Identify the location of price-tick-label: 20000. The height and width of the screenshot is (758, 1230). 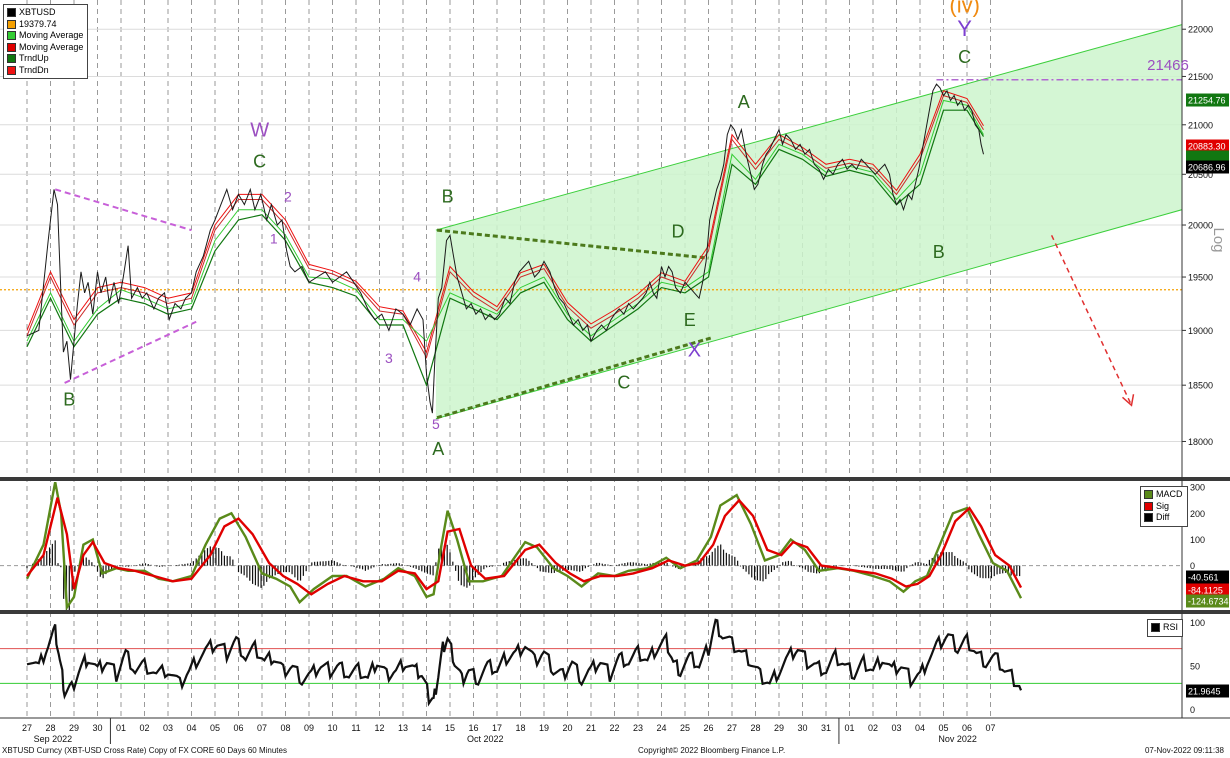
(1200, 226).